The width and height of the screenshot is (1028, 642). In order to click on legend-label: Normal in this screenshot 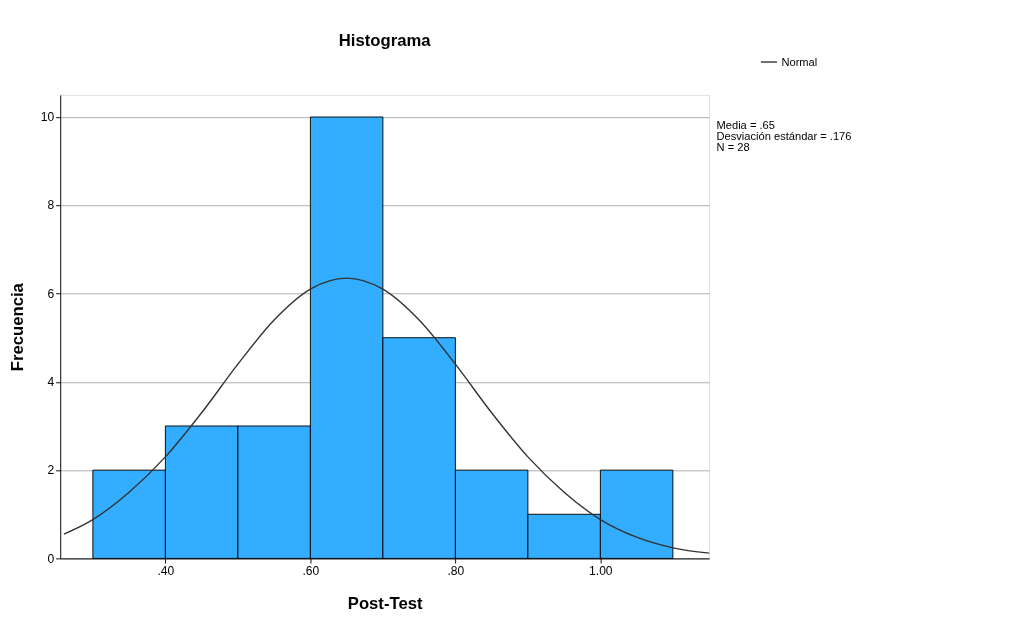, I will do `click(799, 61)`.